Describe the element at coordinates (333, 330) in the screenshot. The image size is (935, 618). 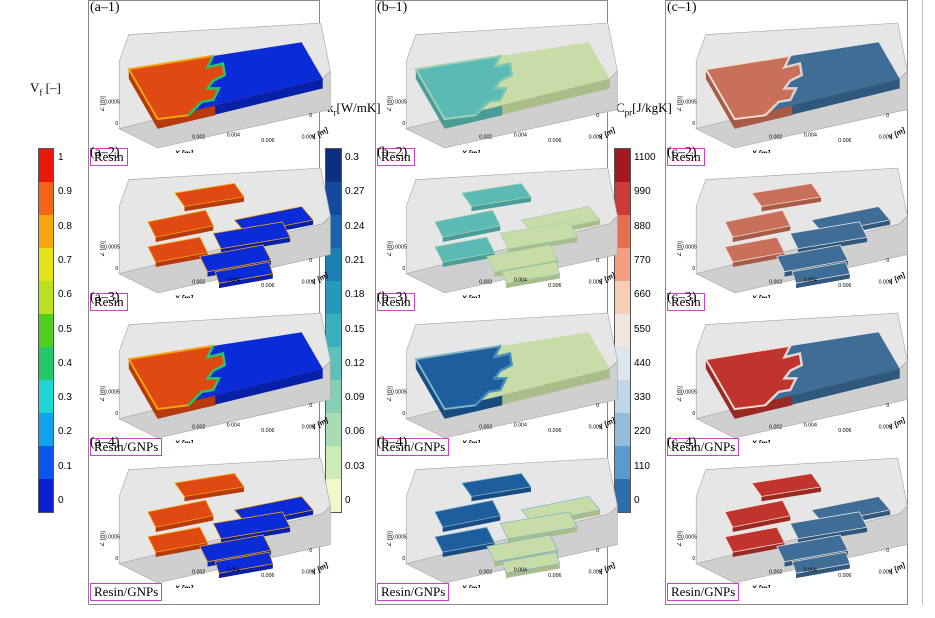
I see `colorbar-outline` at that location.